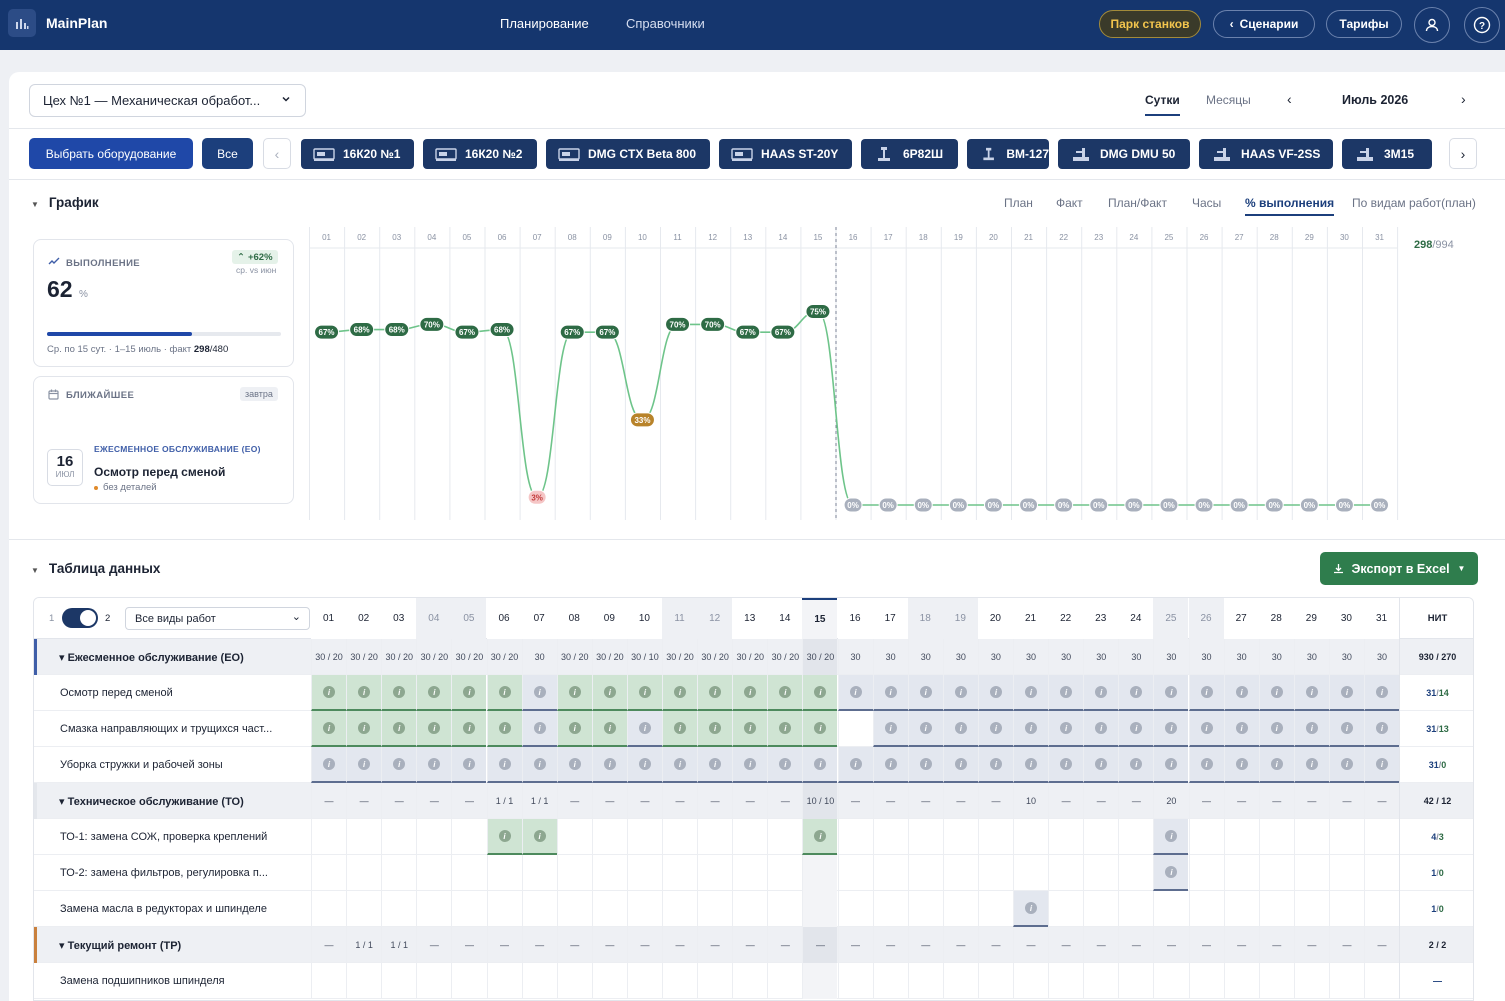 The image size is (1505, 1001). Describe the element at coordinates (537, 497) in the screenshot. I see `data-point: 3%` at that location.